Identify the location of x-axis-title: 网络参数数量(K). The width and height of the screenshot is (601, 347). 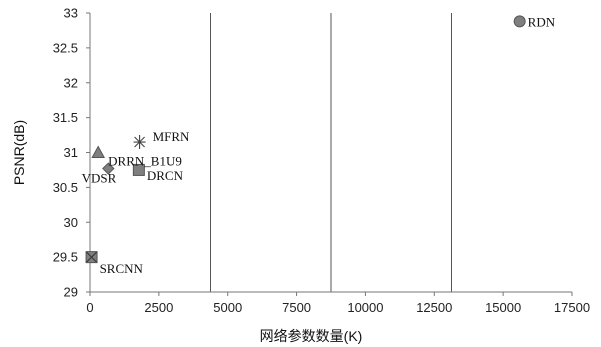
(311, 336).